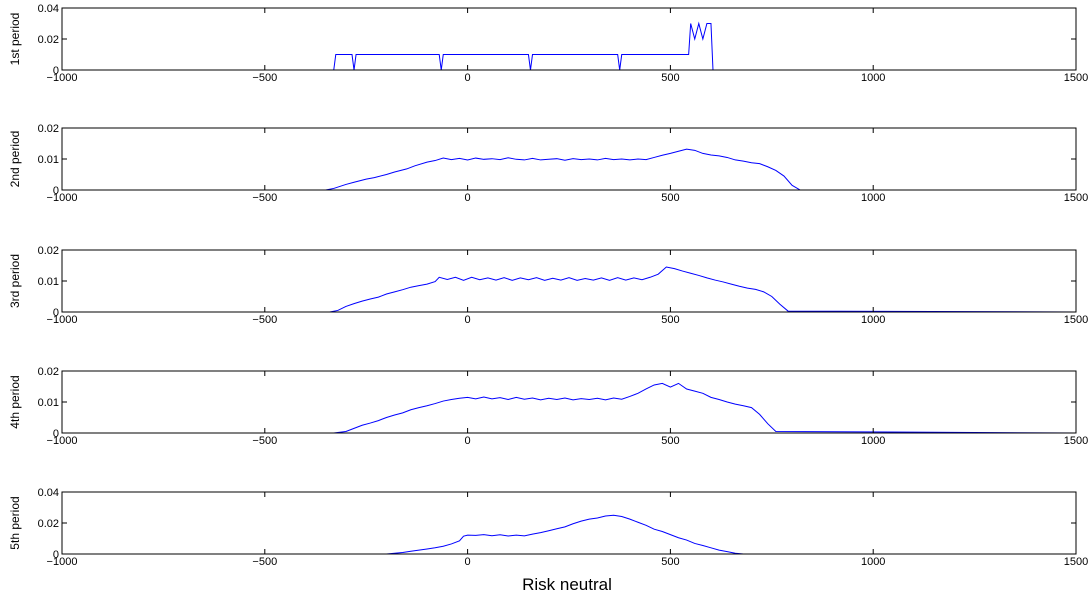 Image resolution: width=1092 pixels, height=598 pixels. Describe the element at coordinates (15, 39) in the screenshot. I see `y-axis-label: 1st period` at that location.